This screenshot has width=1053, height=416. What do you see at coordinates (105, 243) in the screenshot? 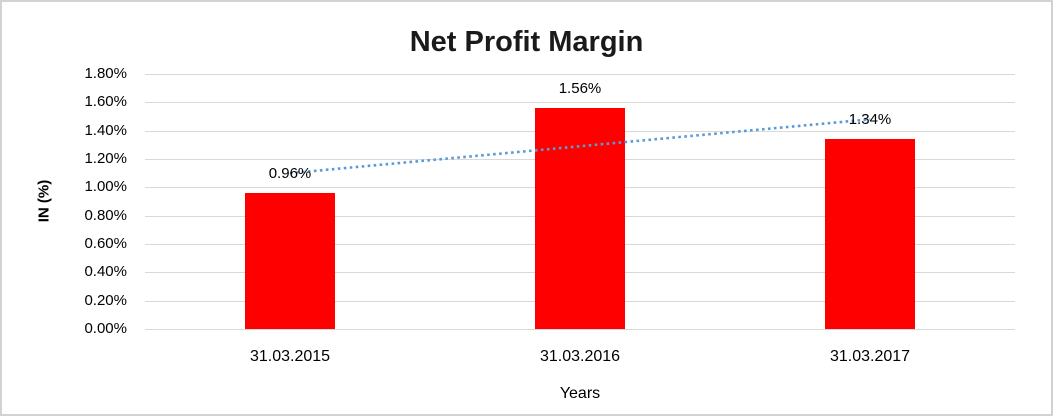
I see `y-tick-label: 0.60%` at bounding box center [105, 243].